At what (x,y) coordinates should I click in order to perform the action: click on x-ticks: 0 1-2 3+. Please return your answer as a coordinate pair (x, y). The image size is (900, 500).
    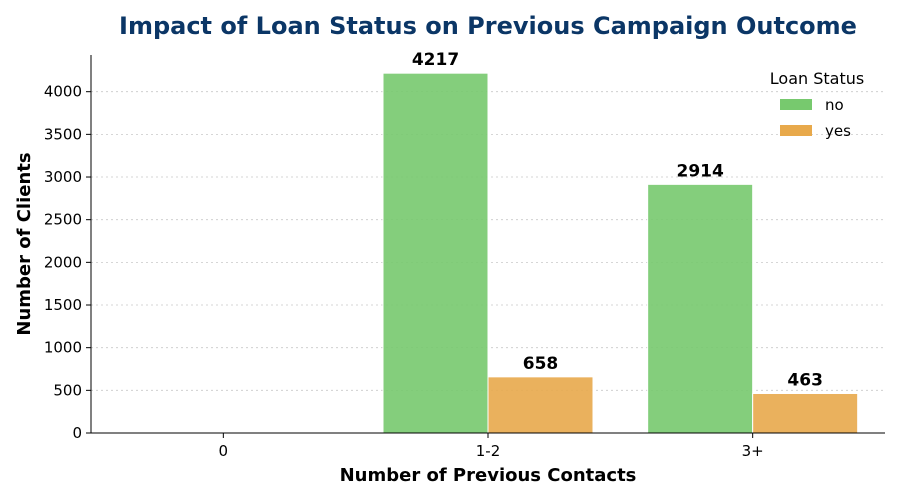
    Looking at the image, I should click on (491, 446).